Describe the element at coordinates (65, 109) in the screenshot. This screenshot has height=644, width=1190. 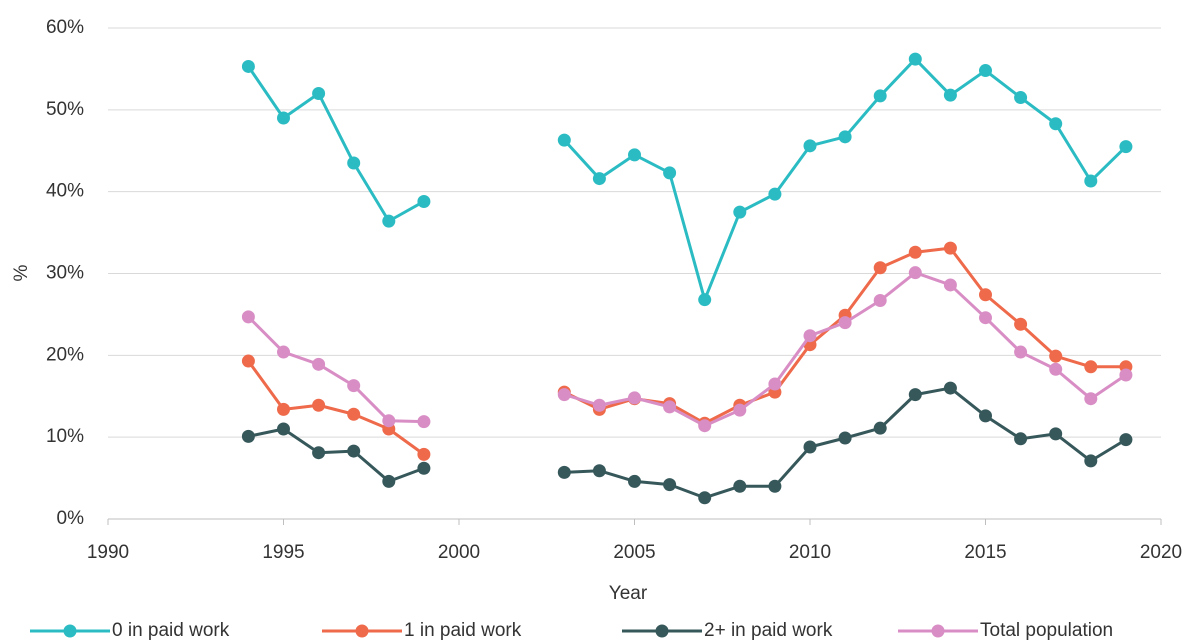
I see `y-tick-label: 50%` at that location.